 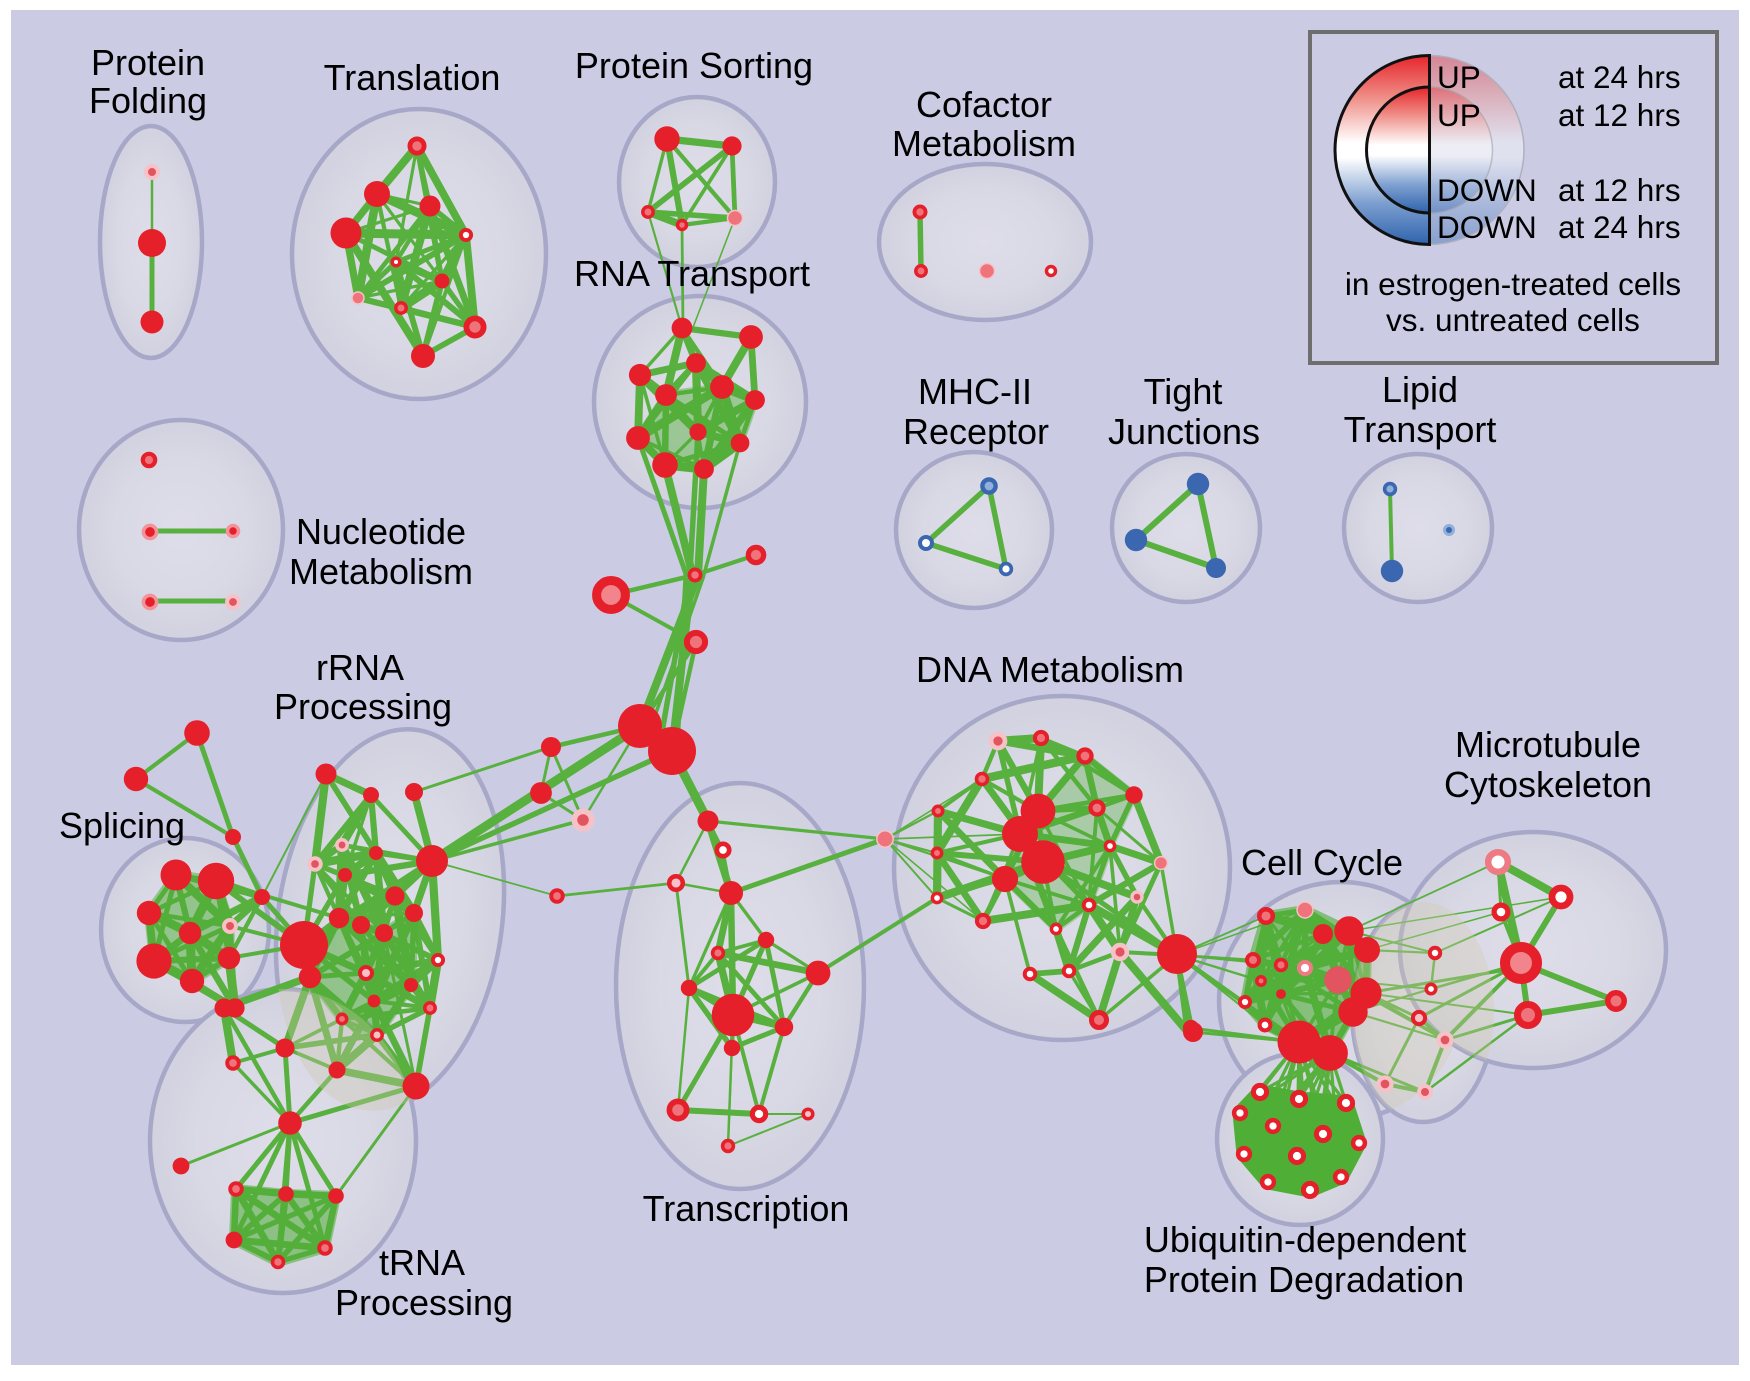 What do you see at coordinates (1513, 320) in the screenshot?
I see `svg-text: vs. untreated cells` at bounding box center [1513, 320].